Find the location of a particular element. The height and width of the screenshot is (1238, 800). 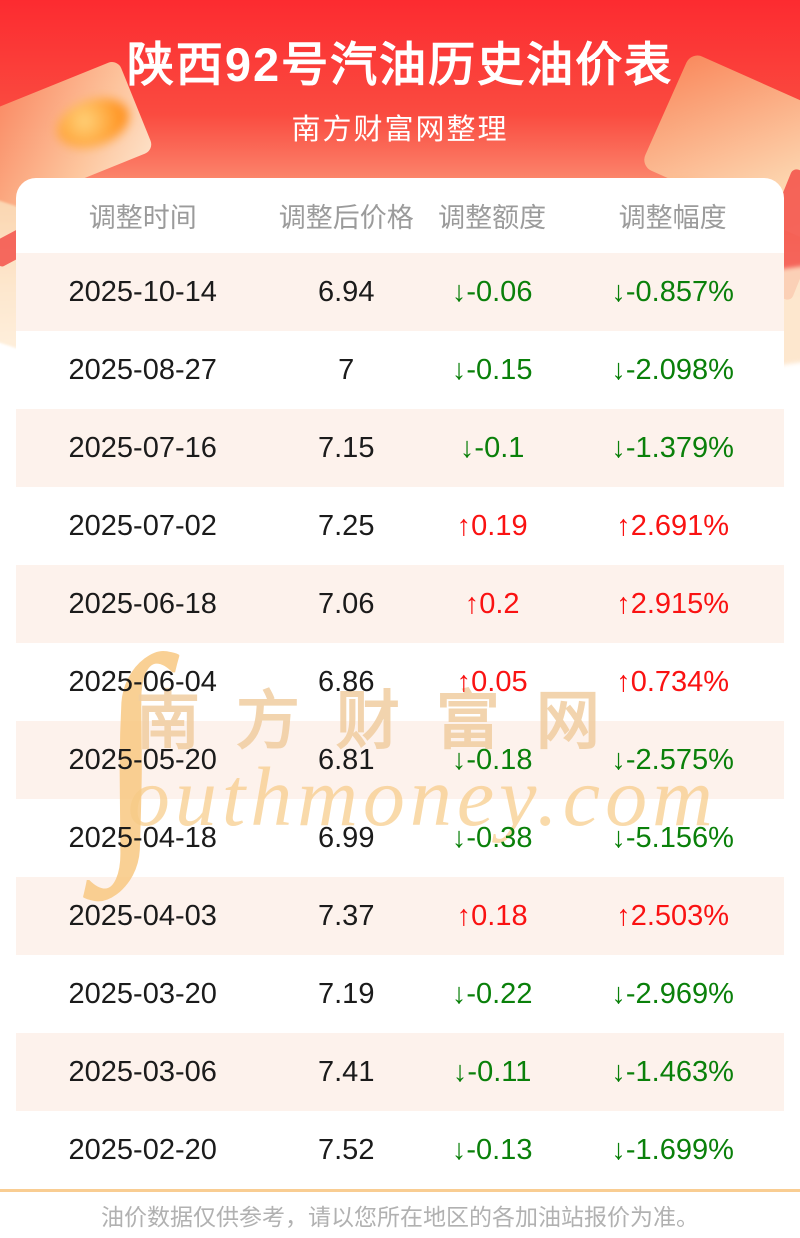

date-cell: 2025-08-27 is located at coordinates (142, 369).